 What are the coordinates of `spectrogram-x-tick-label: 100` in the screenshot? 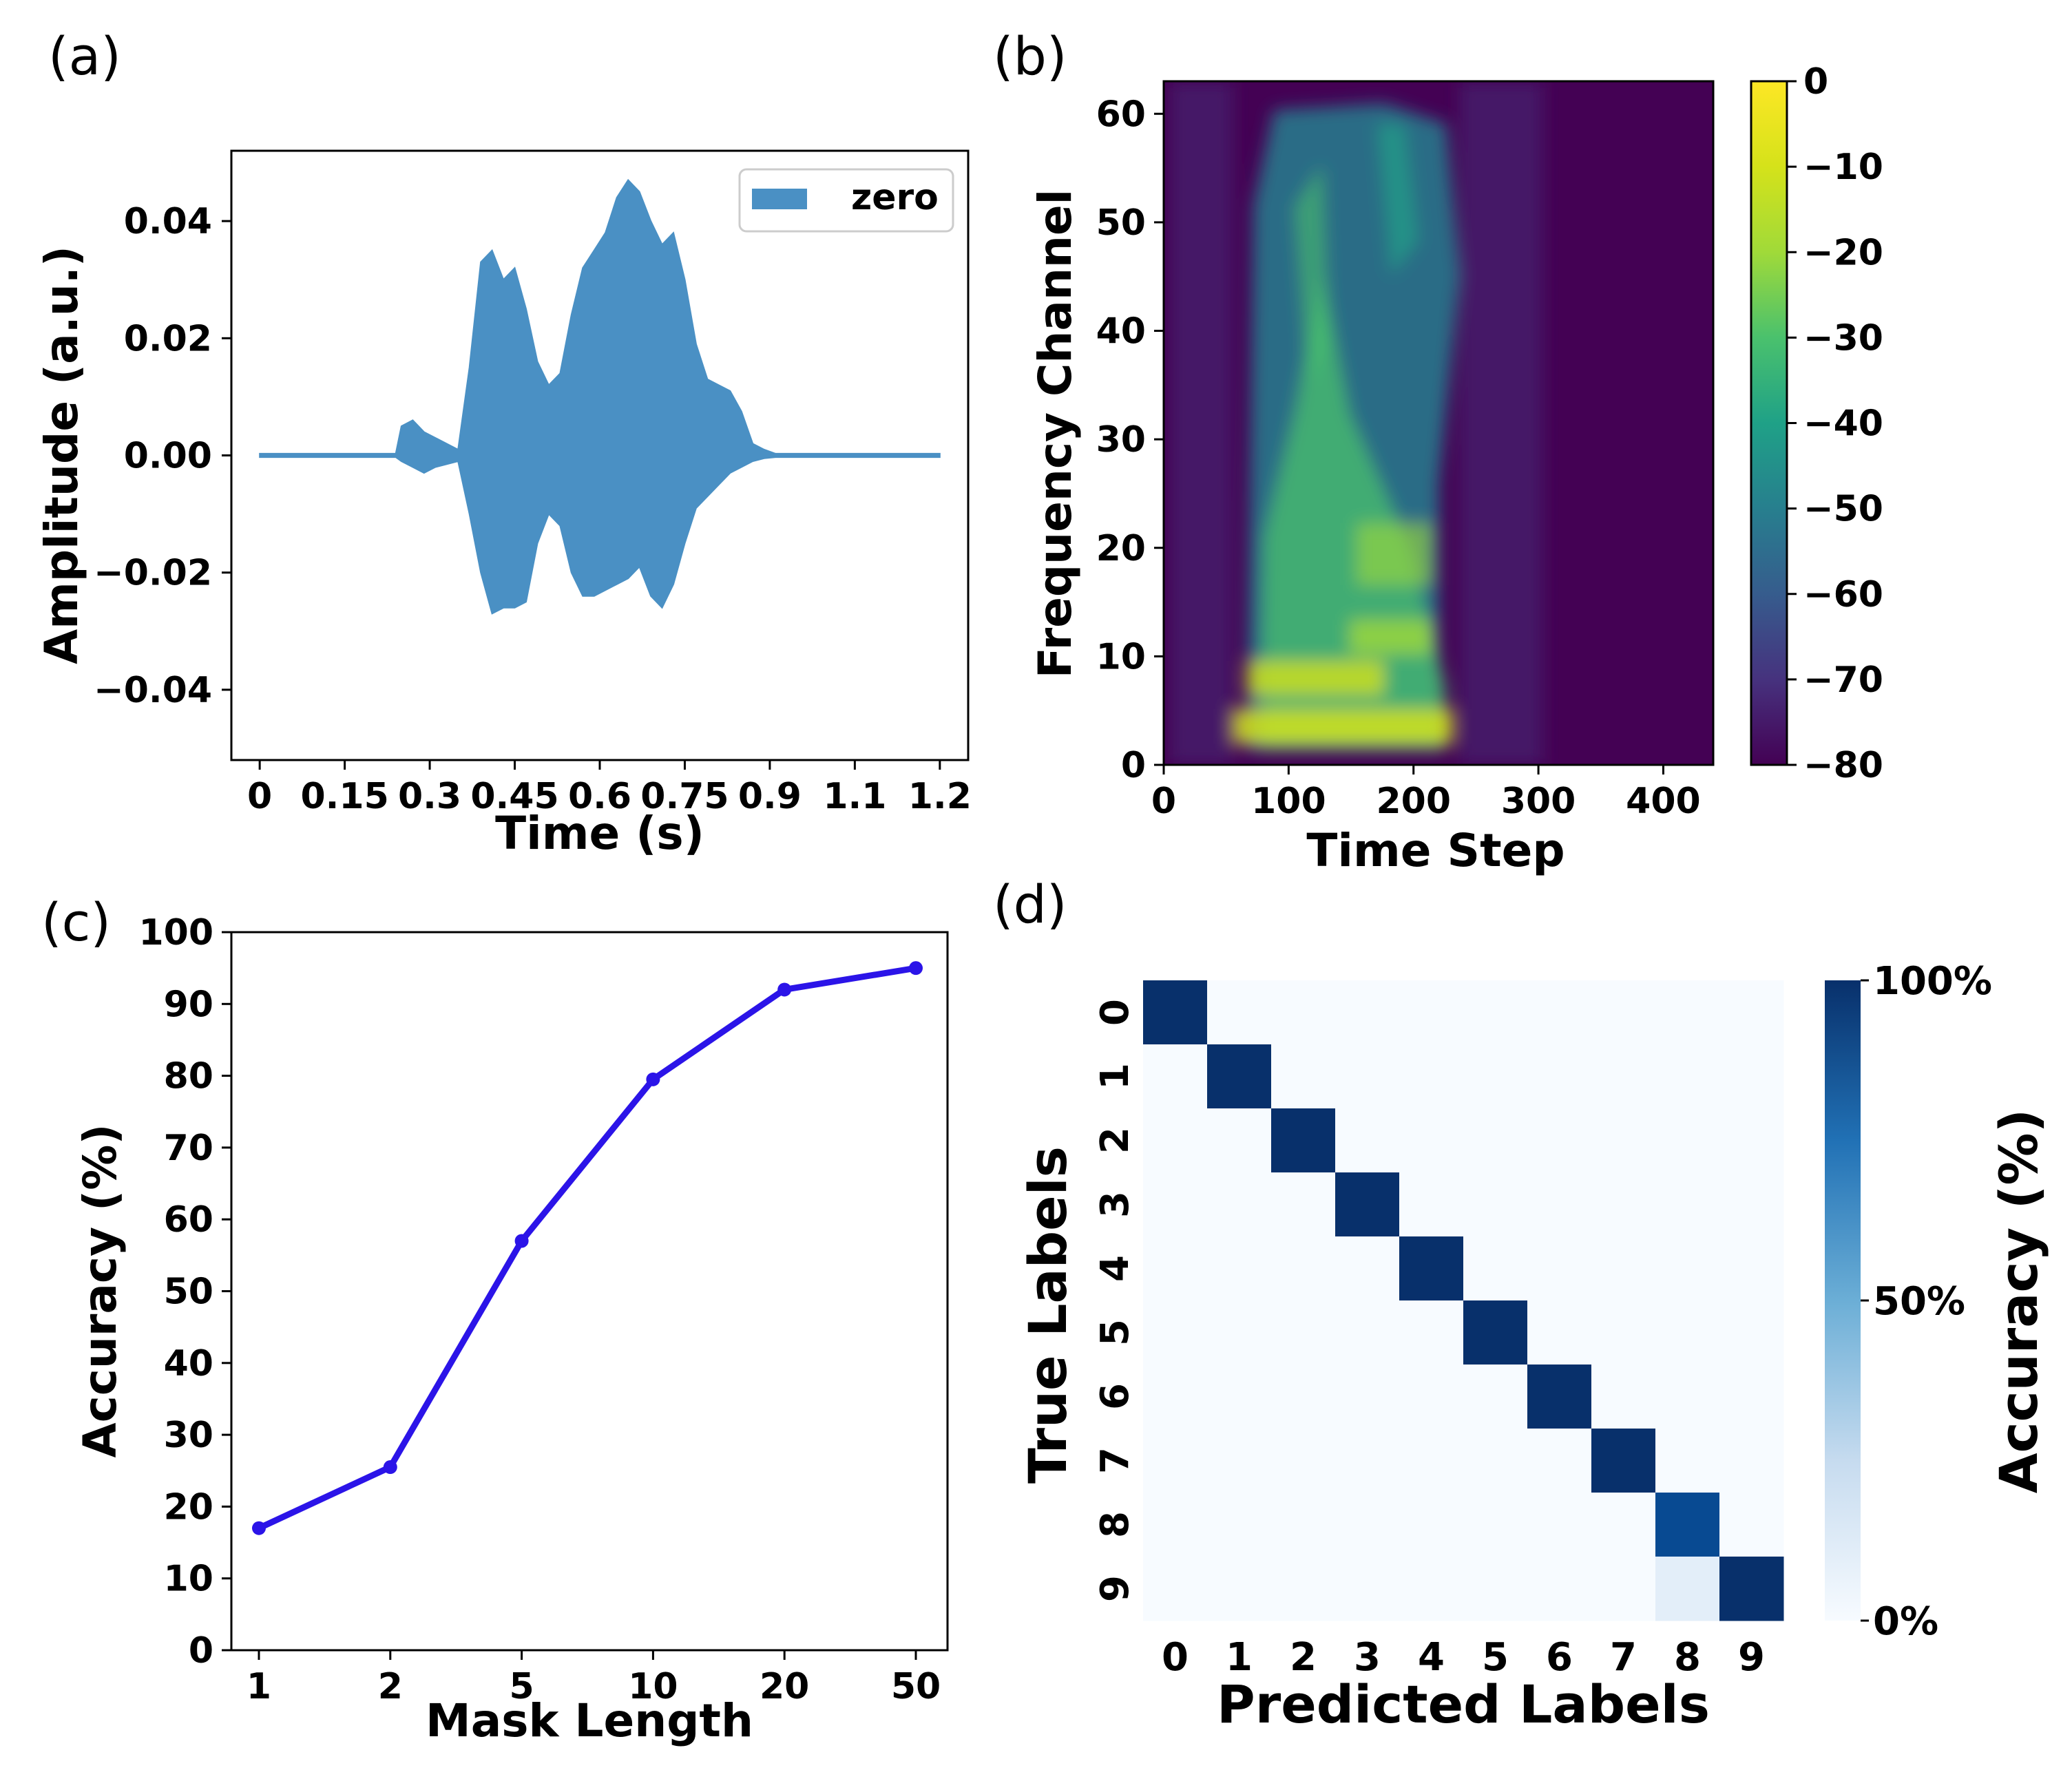 It's located at (1288, 801).